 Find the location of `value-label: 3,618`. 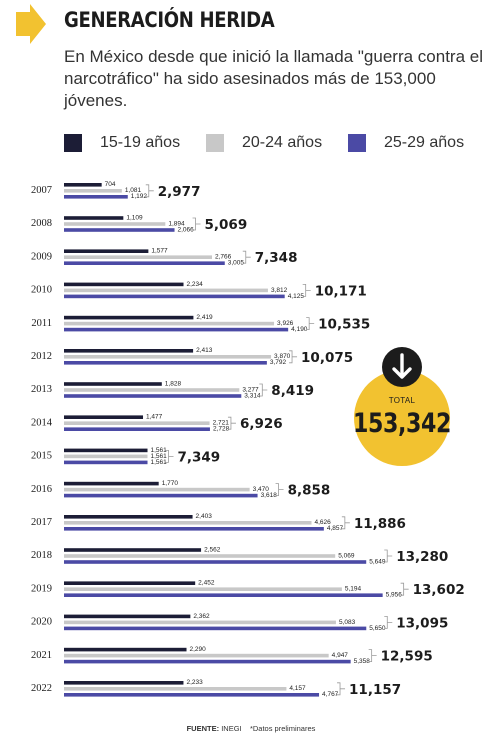

value-label: 3,618 is located at coordinates (269, 495).